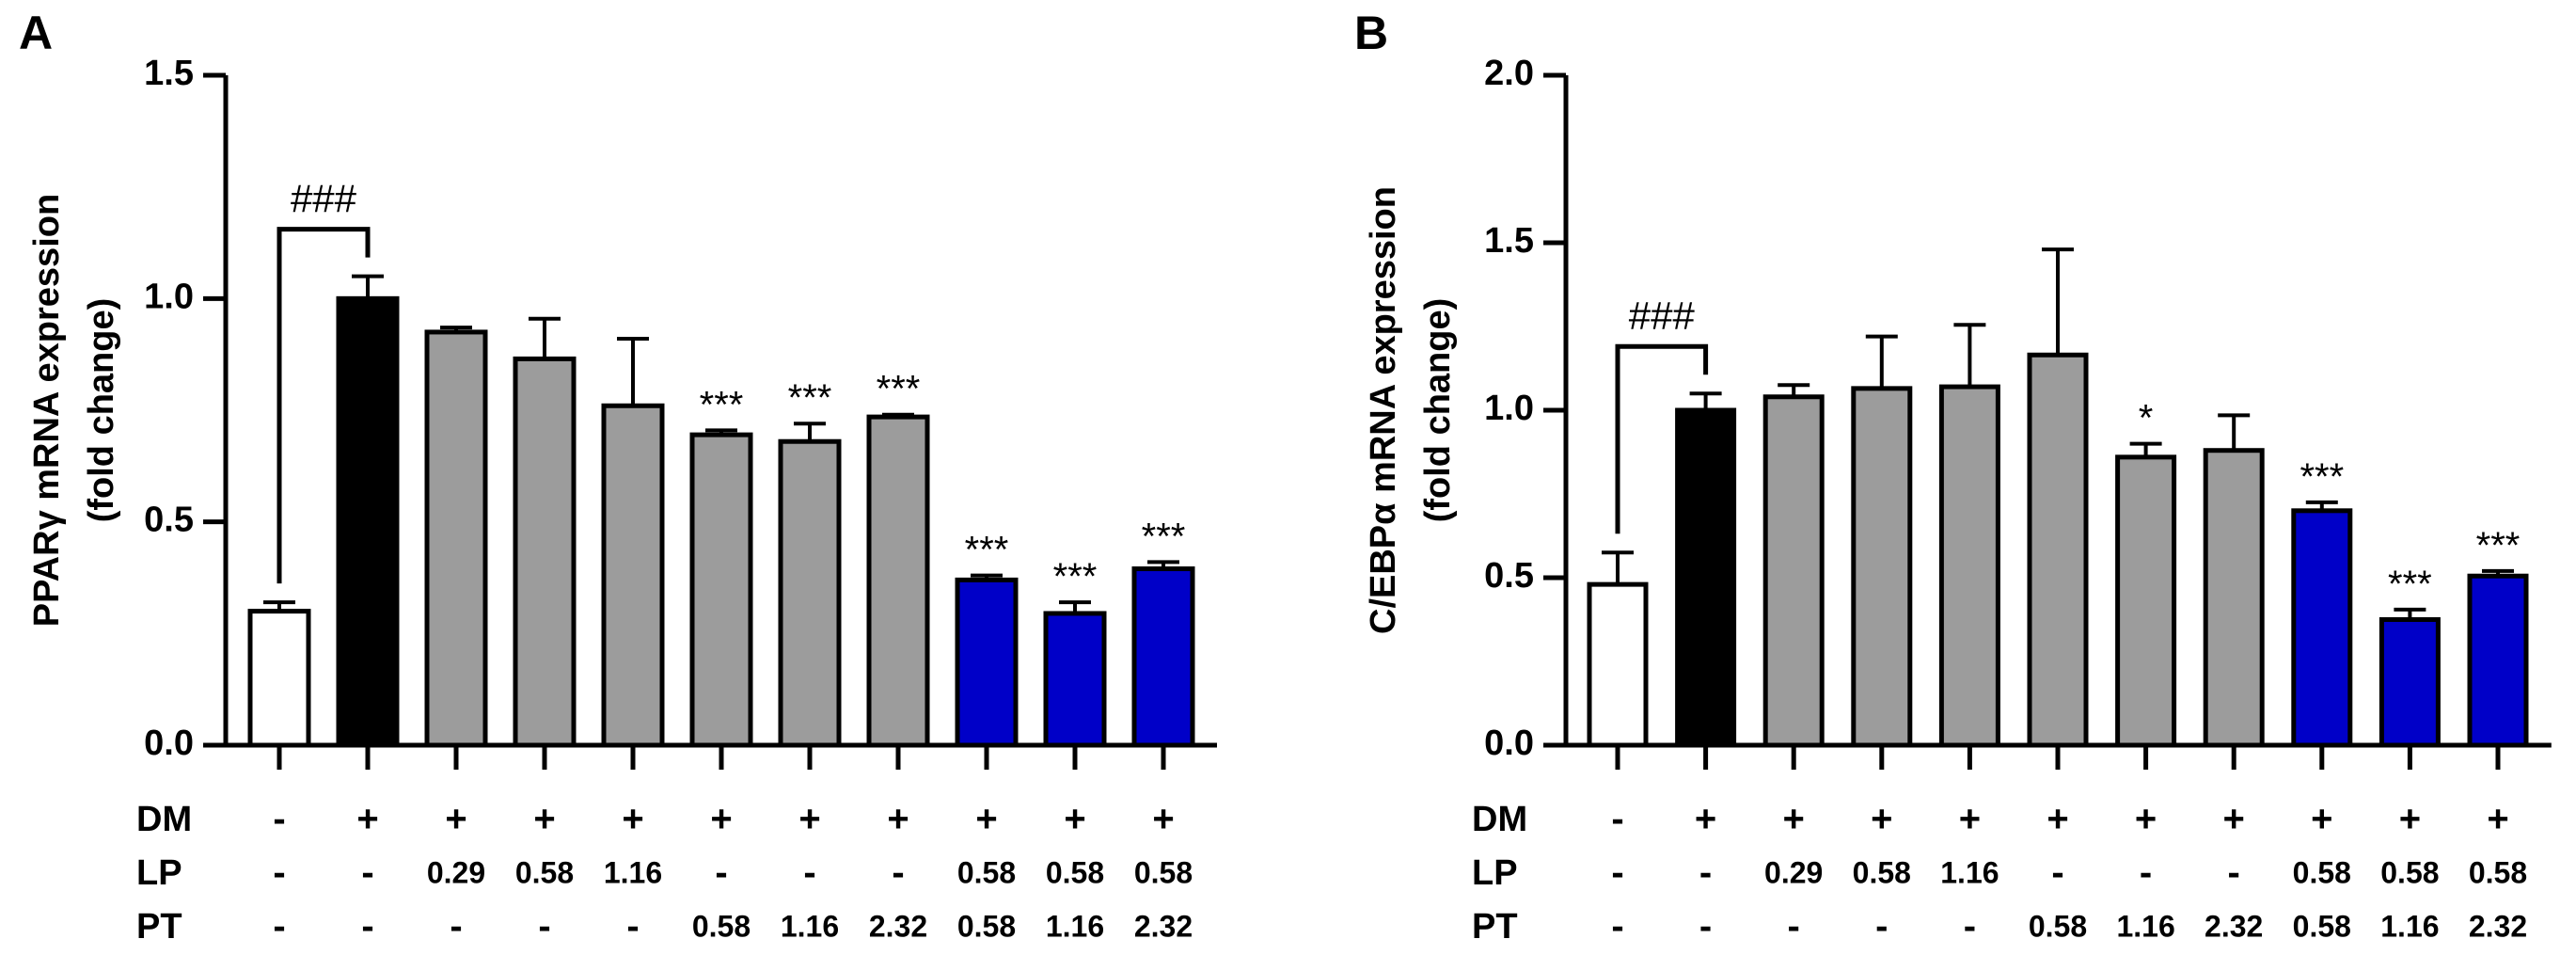 The image size is (2576, 955). I want to click on panel-label: A, so click(36, 33).